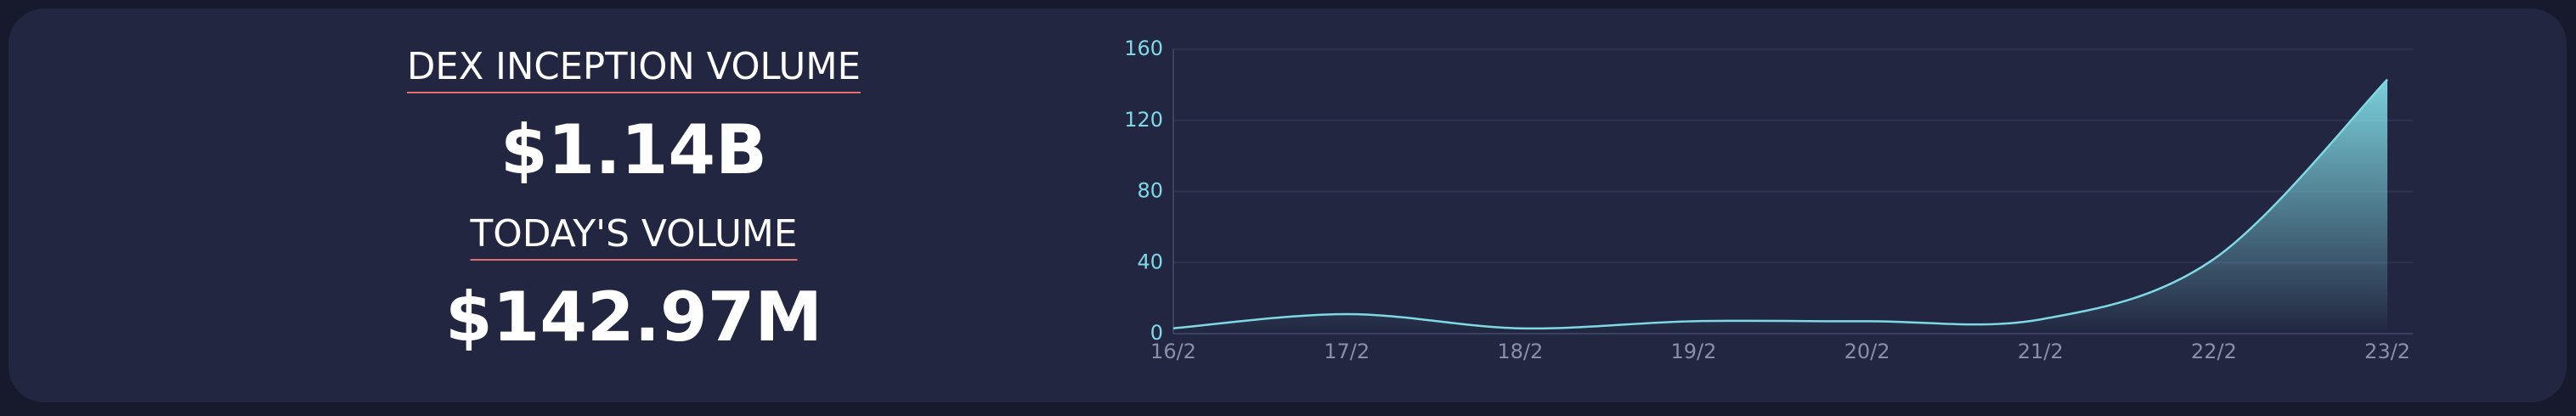 This screenshot has height=416, width=2576. Describe the element at coordinates (633, 317) in the screenshot. I see `stat-value: $142.97M` at that location.